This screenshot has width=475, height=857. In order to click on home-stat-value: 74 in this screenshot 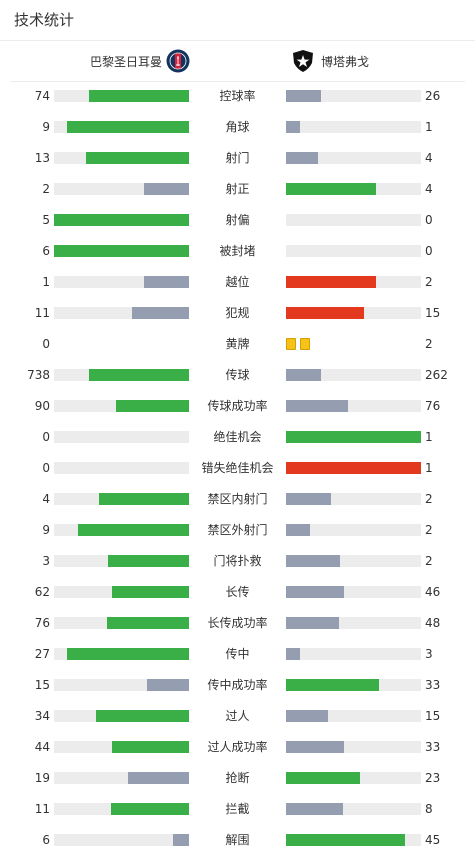, I will do `click(42, 96)`.